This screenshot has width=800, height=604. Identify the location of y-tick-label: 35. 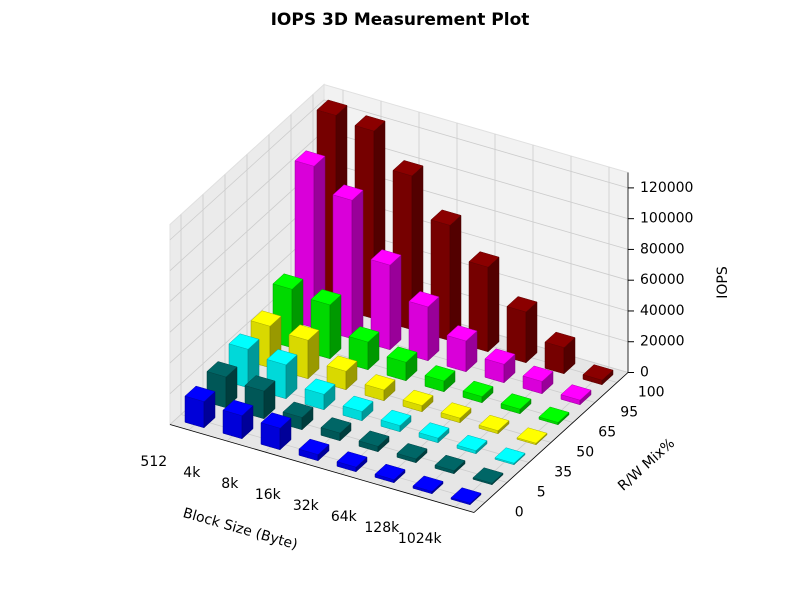
(563, 472).